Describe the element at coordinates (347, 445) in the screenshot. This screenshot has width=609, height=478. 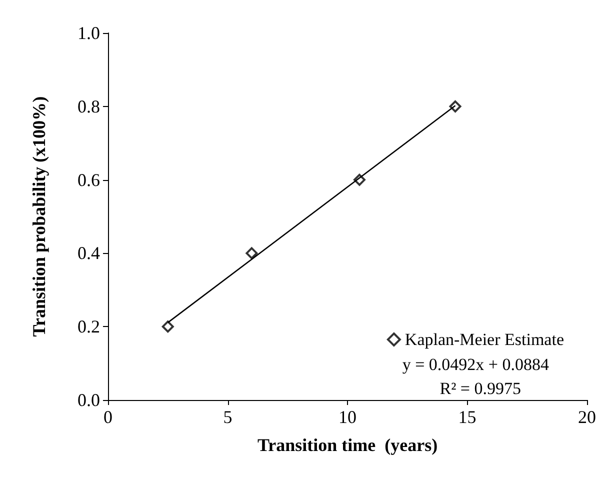
I see `x-axis-title: Transition time (years)` at that location.